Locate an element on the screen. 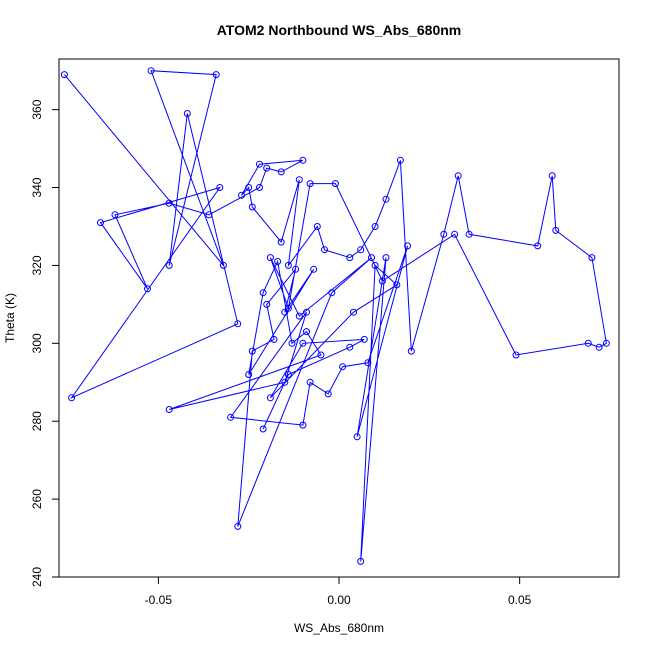  y-tick-label: 240 is located at coordinates (37, 577).